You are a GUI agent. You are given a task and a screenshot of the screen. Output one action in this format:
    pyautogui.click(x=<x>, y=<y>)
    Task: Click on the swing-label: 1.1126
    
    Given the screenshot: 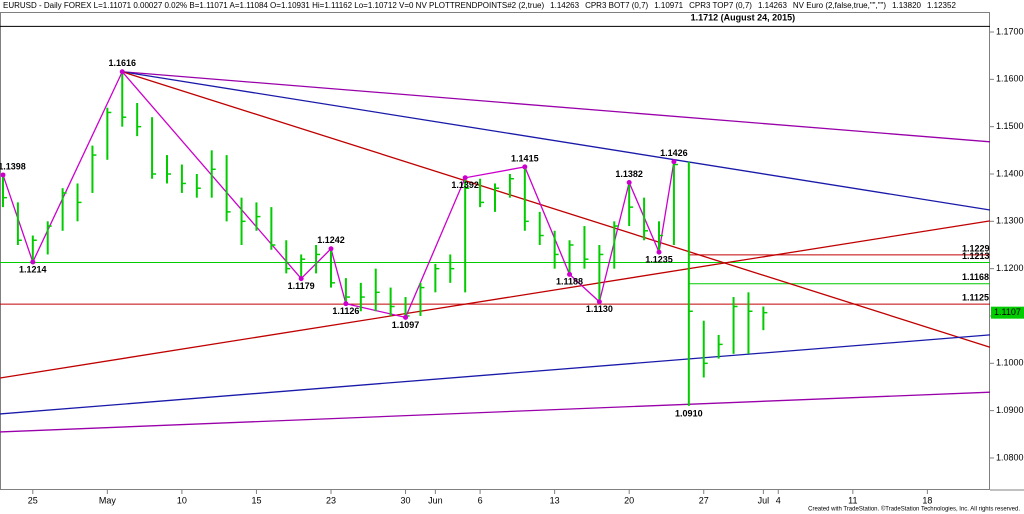 What is the action you would take?
    pyautogui.click(x=345, y=311)
    